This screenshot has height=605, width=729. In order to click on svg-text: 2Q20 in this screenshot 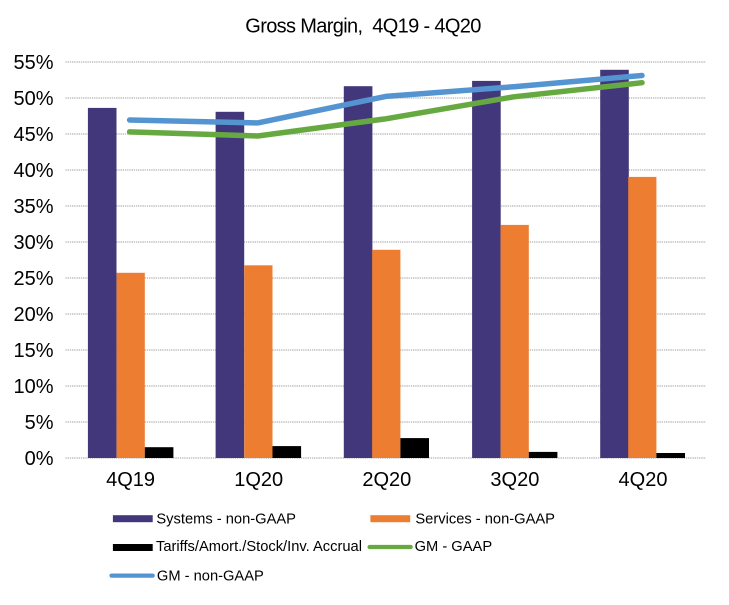, I will do `click(386, 480)`.